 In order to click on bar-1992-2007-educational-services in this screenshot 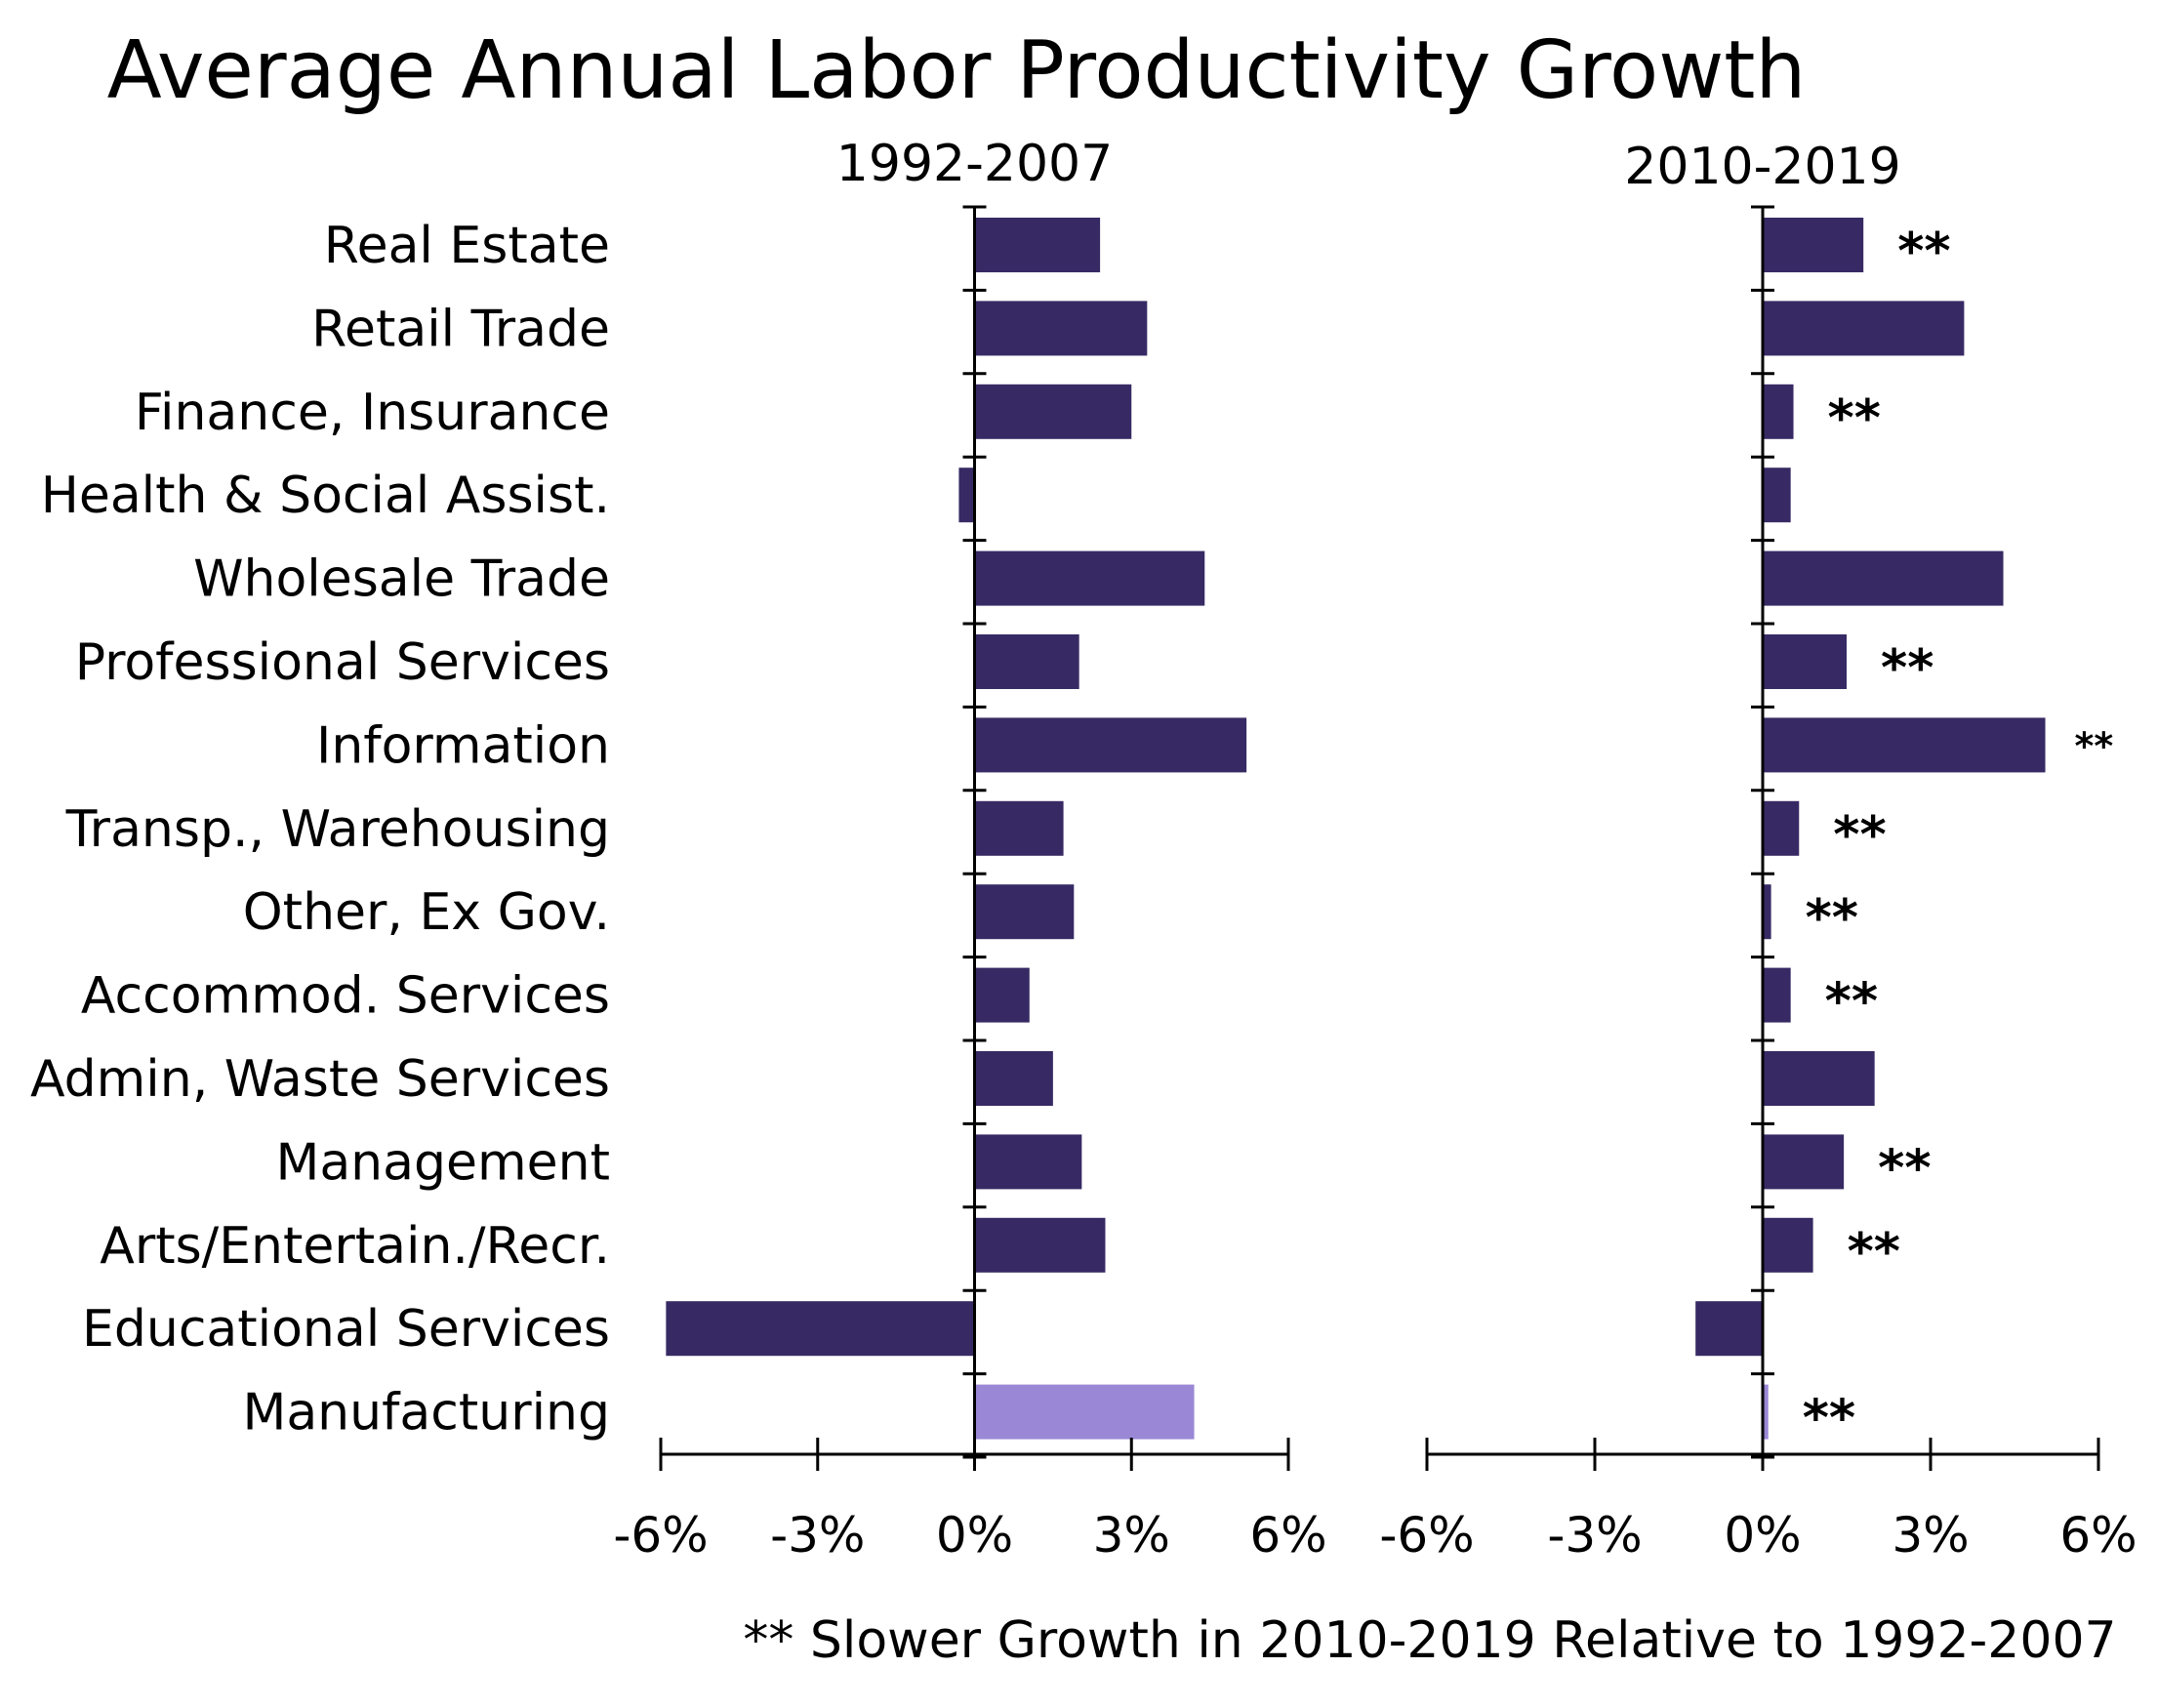, I will do `click(820, 1329)`.